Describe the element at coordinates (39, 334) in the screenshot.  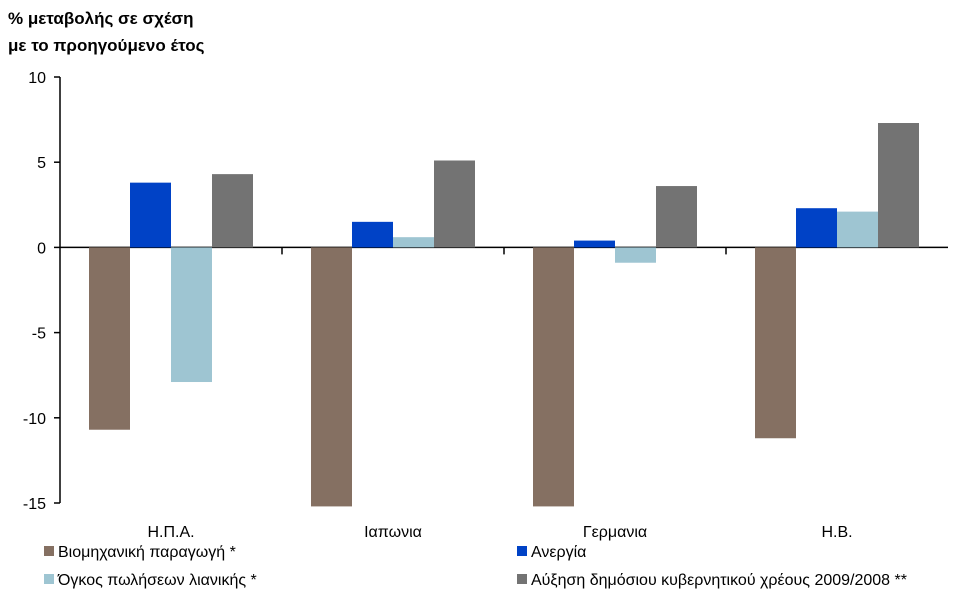
I see `y-tick-label: -5` at that location.